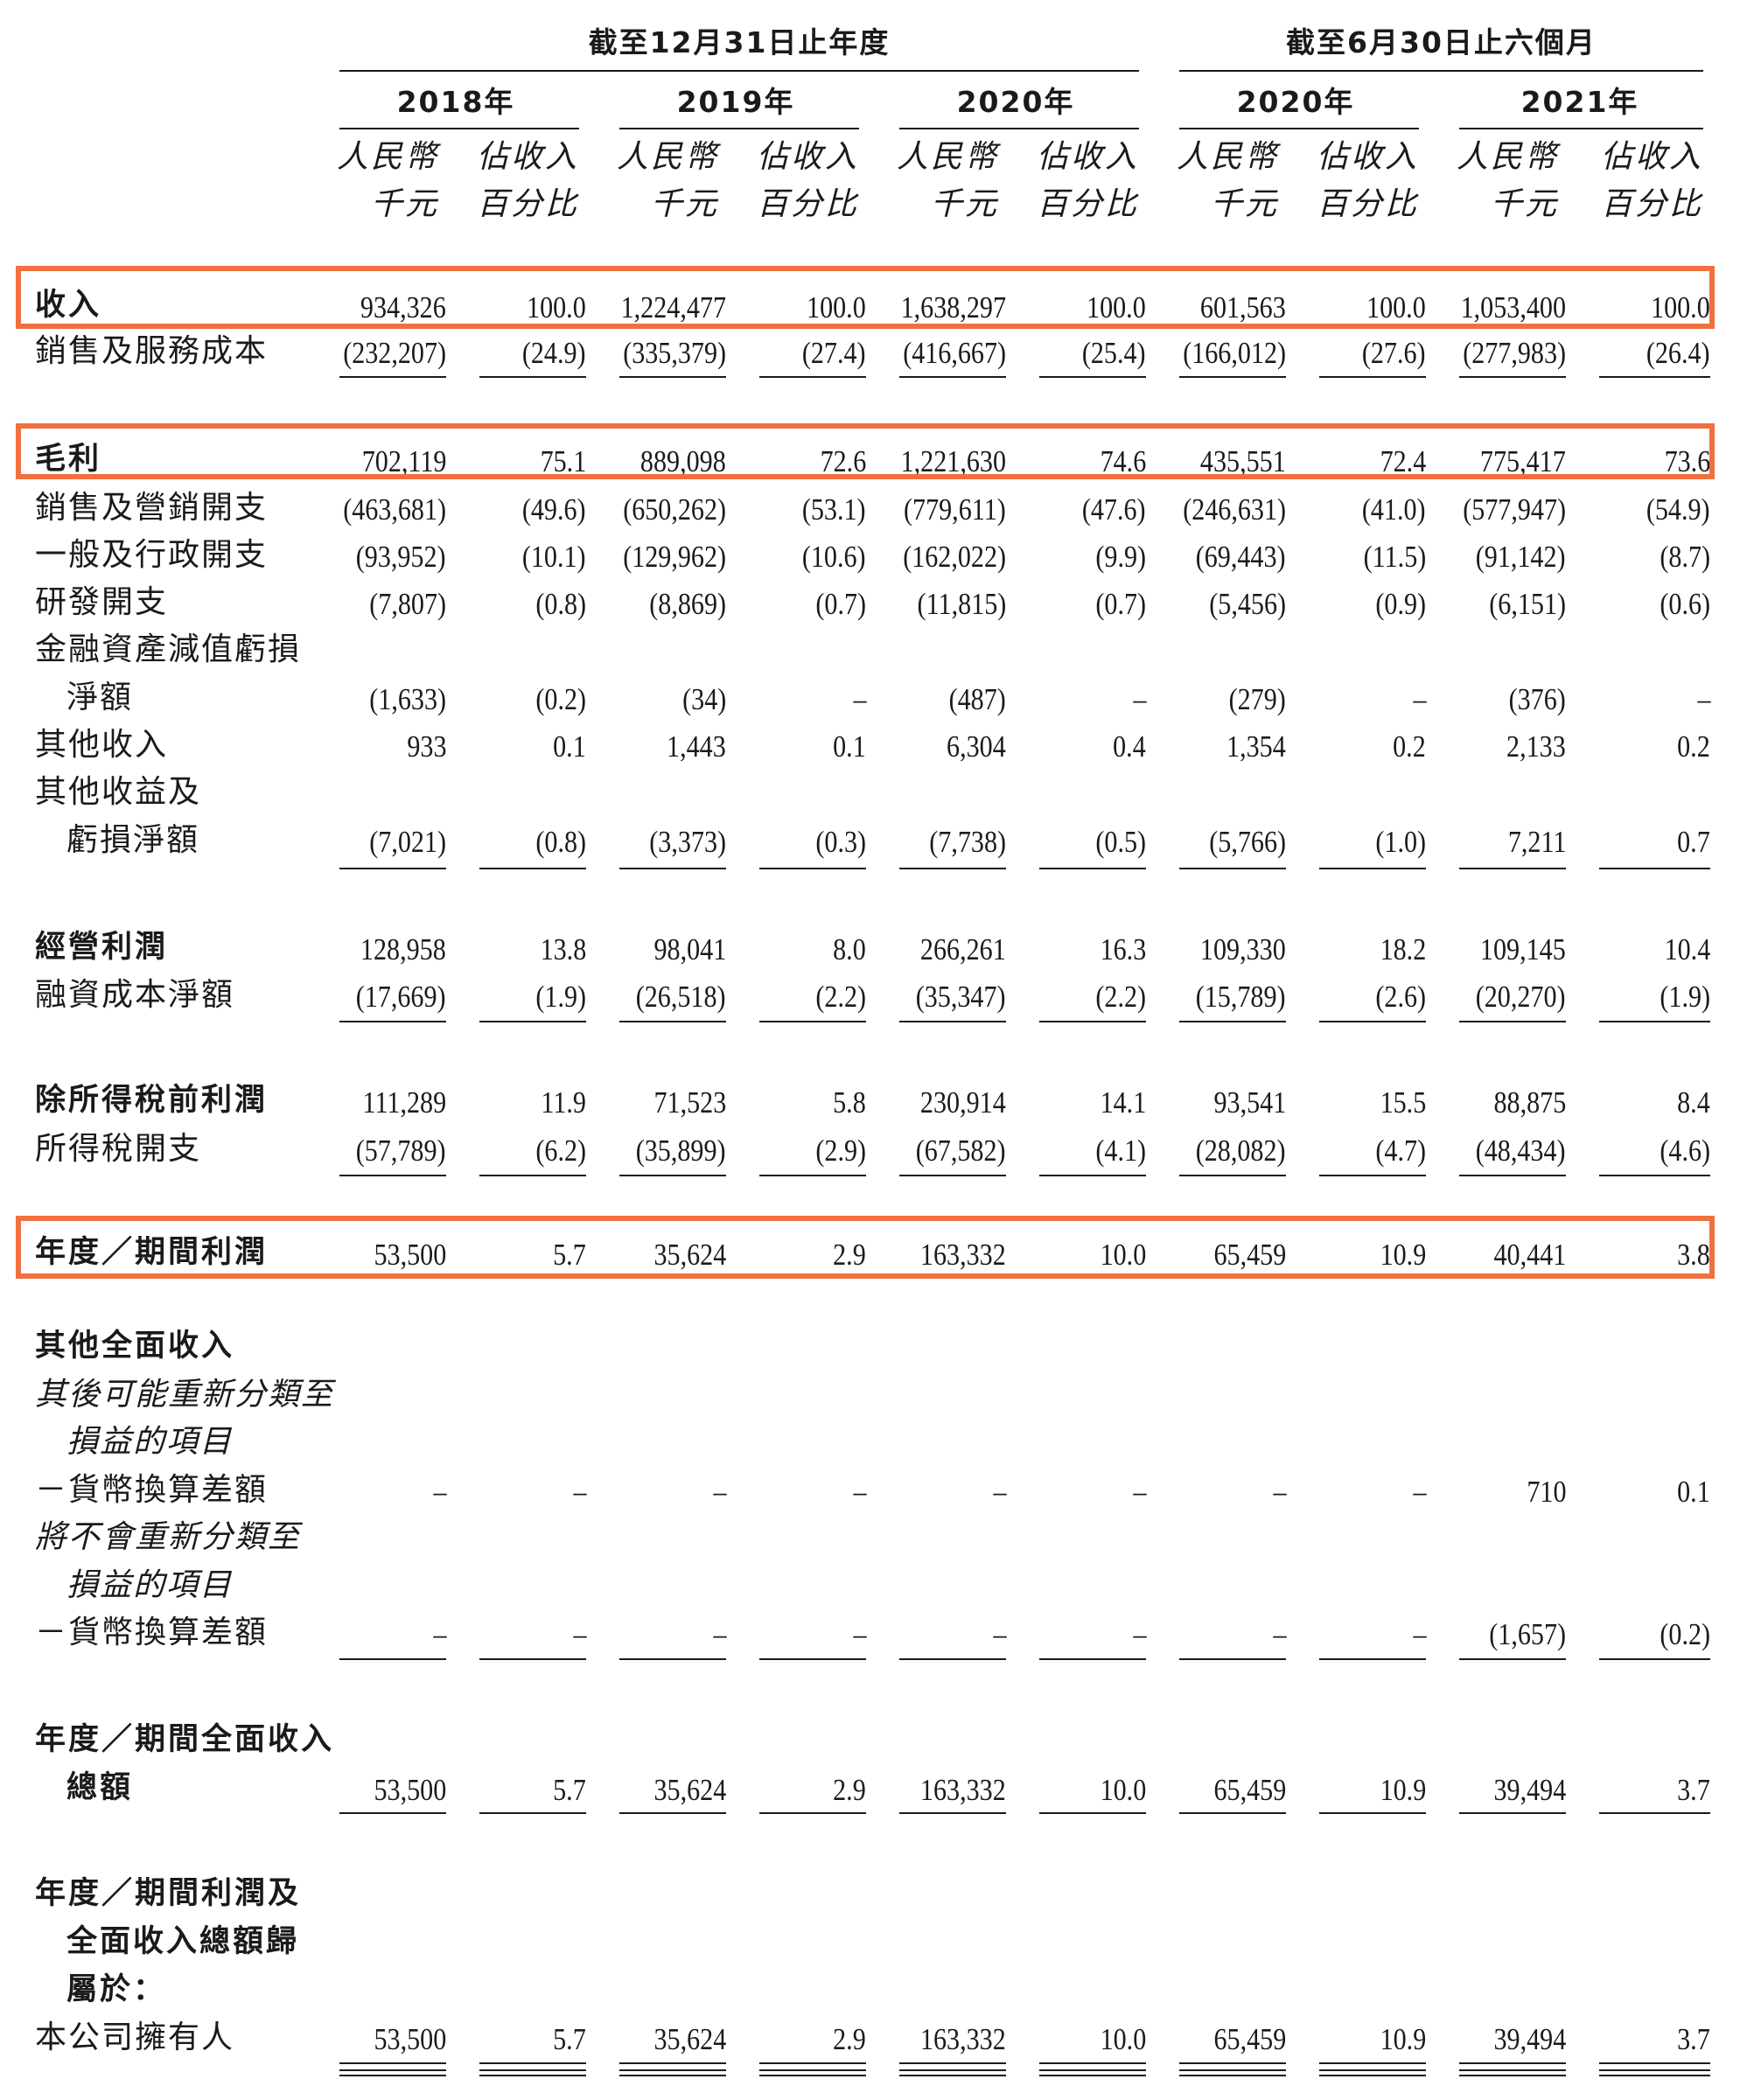 This screenshot has height=2100, width=1747. I want to click on amount-cell: 71,523, so click(689, 1102).